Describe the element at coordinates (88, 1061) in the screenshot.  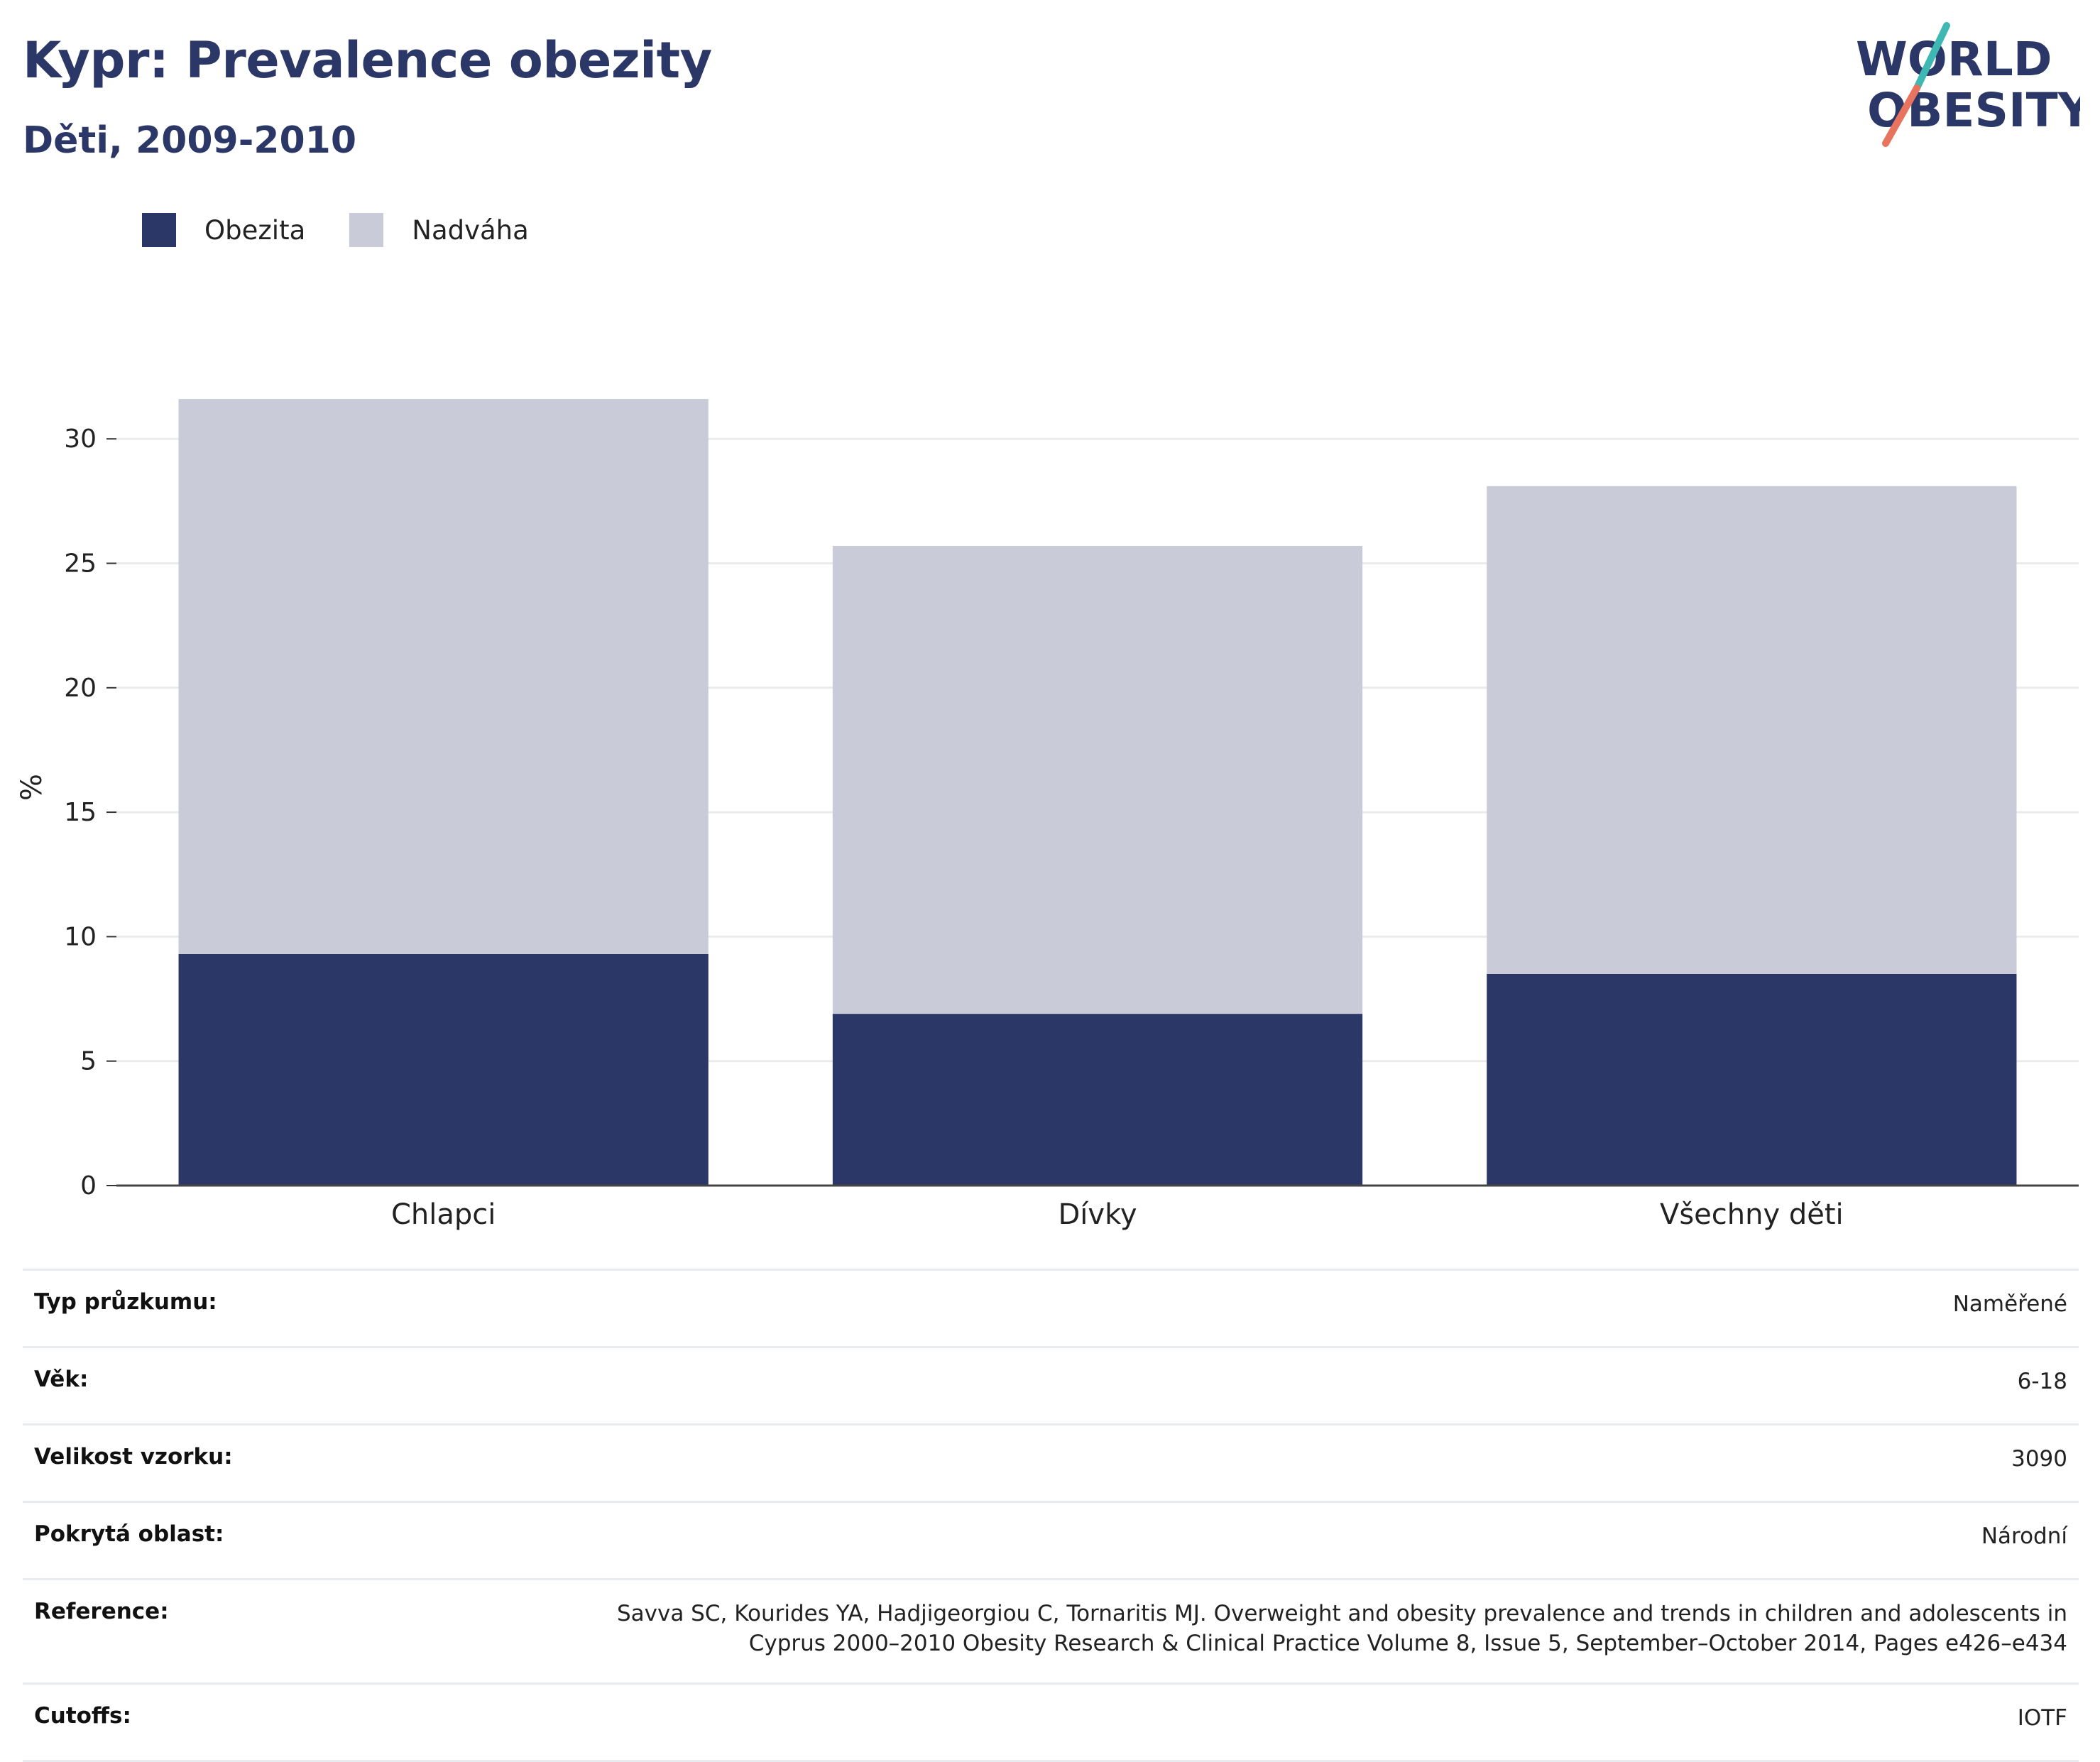
I see `y-tick-label: 5` at that location.